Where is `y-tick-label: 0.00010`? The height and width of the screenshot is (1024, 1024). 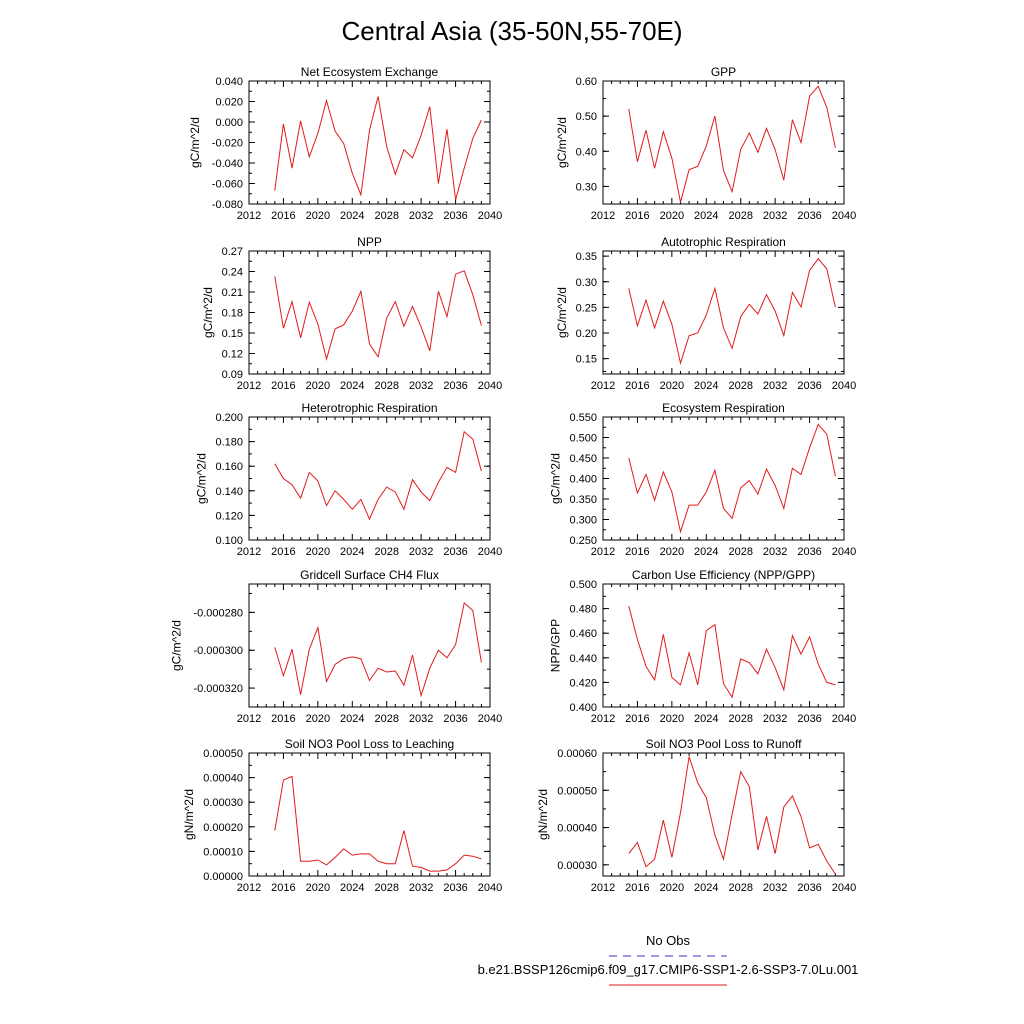
y-tick-label: 0.00010 is located at coordinates (223, 852).